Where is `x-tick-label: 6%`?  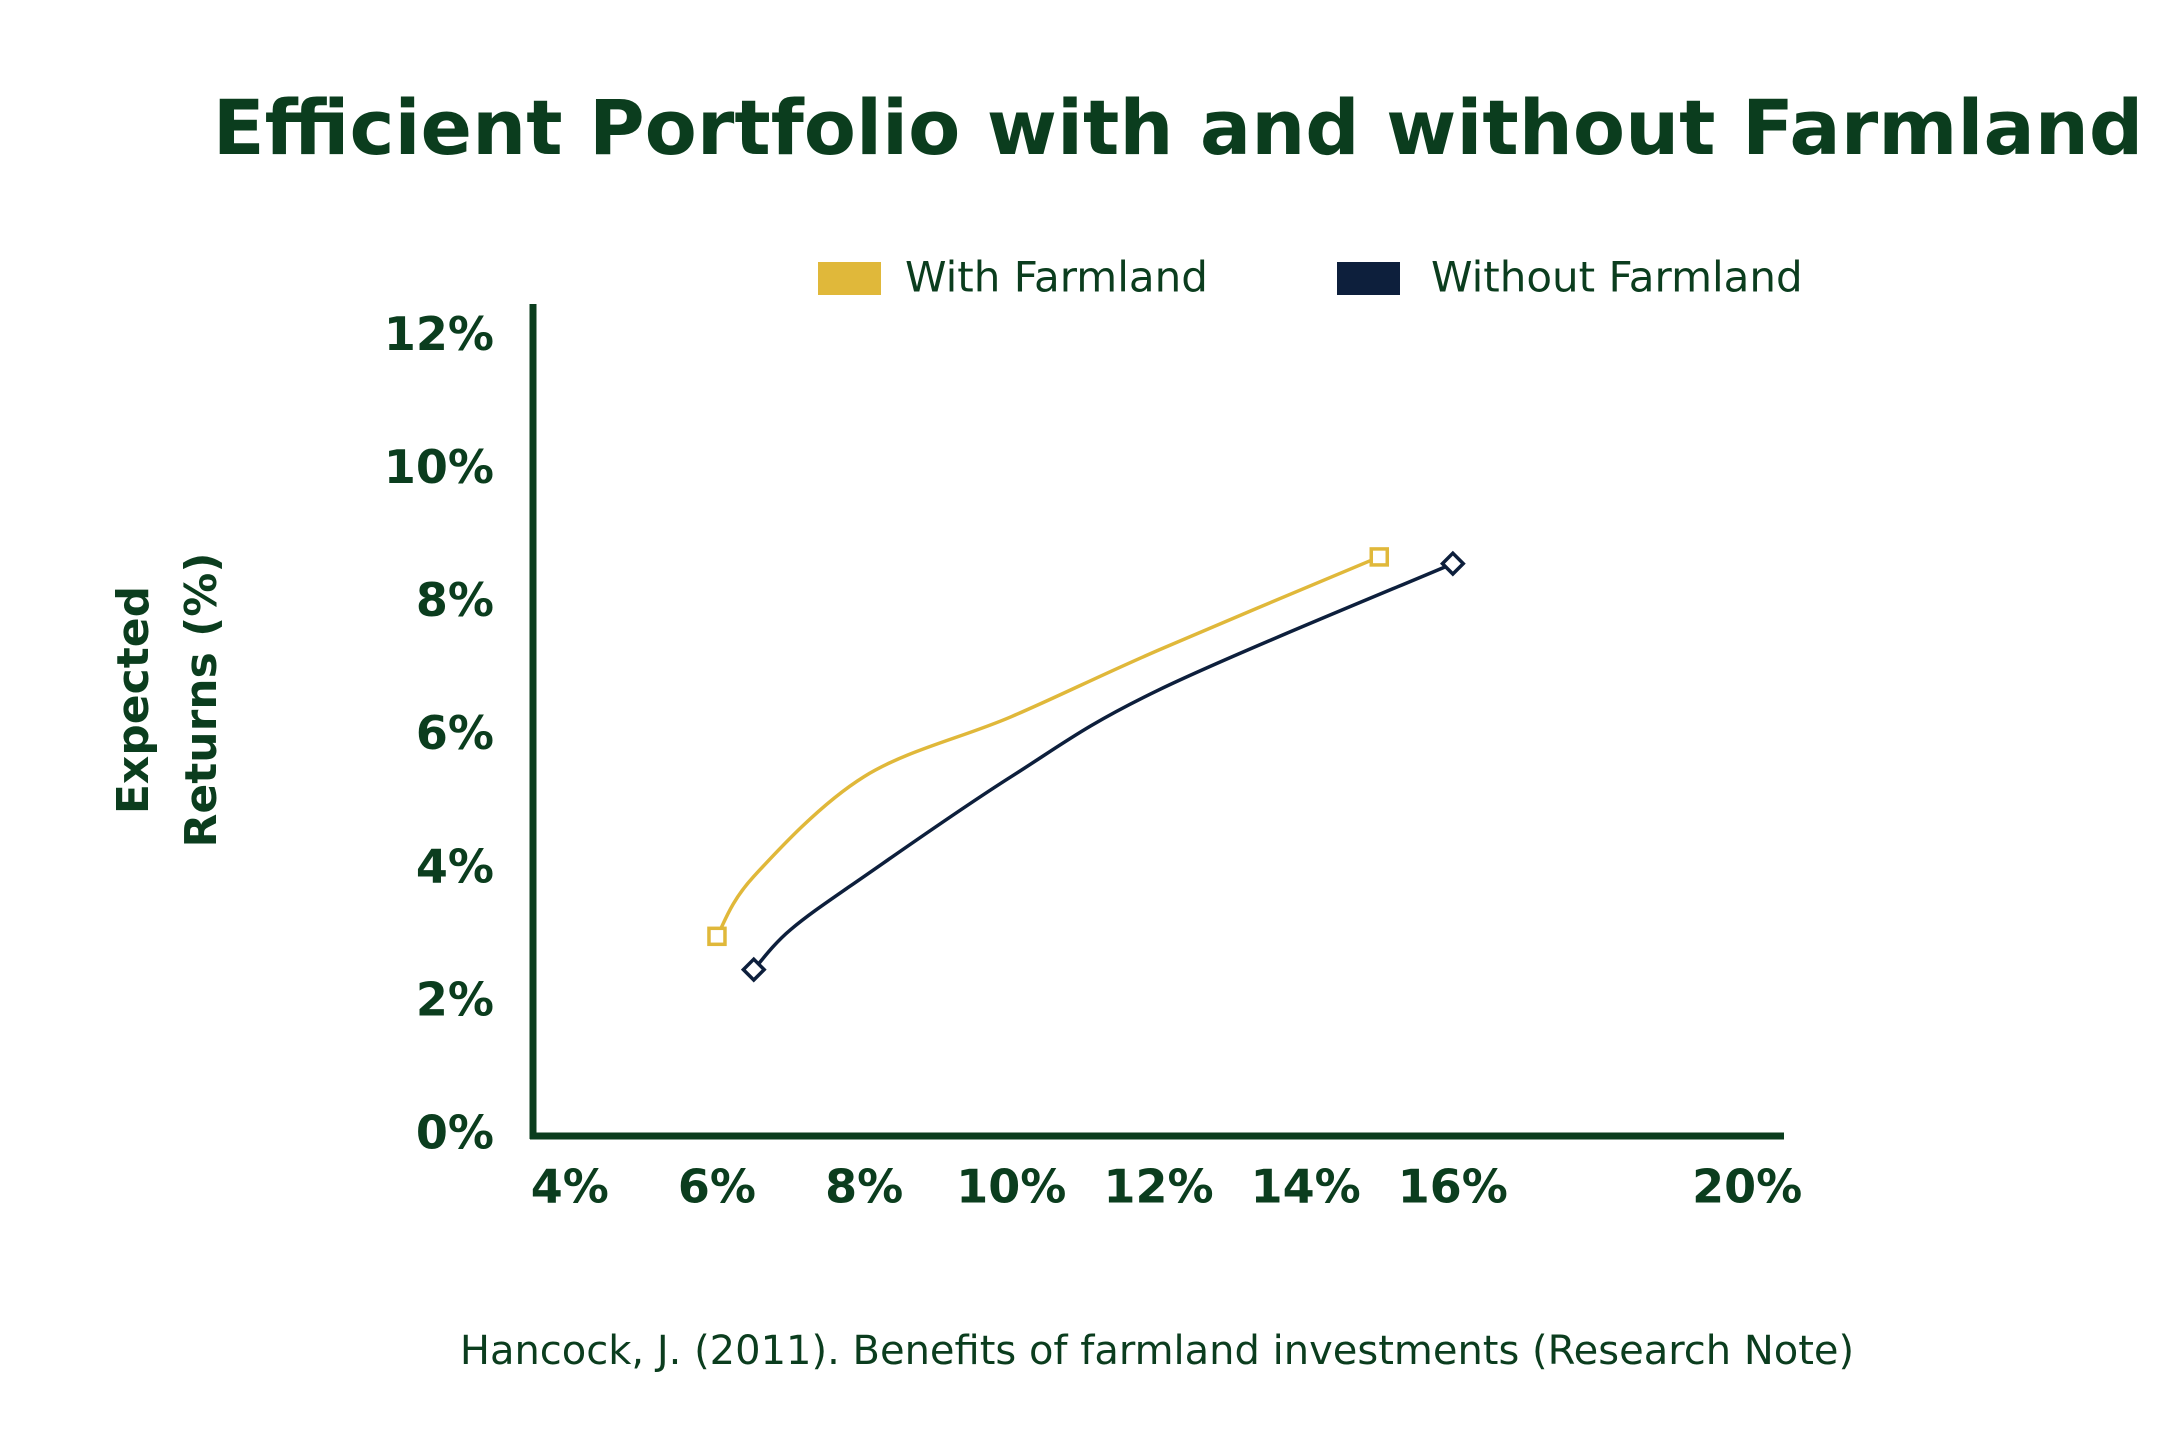
x-tick-label: 6% is located at coordinates (717, 1187).